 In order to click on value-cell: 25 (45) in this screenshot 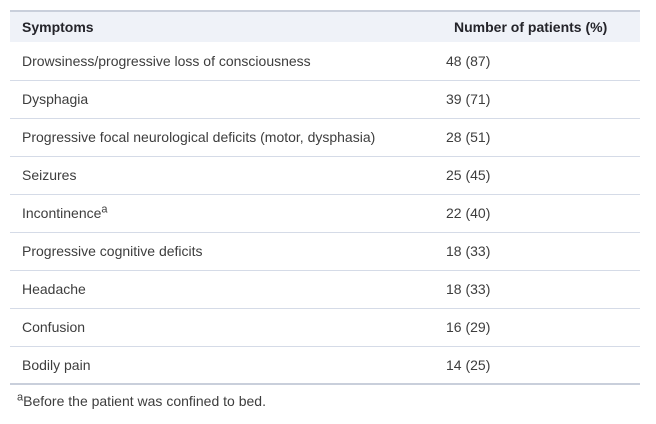, I will do `click(543, 175)`.